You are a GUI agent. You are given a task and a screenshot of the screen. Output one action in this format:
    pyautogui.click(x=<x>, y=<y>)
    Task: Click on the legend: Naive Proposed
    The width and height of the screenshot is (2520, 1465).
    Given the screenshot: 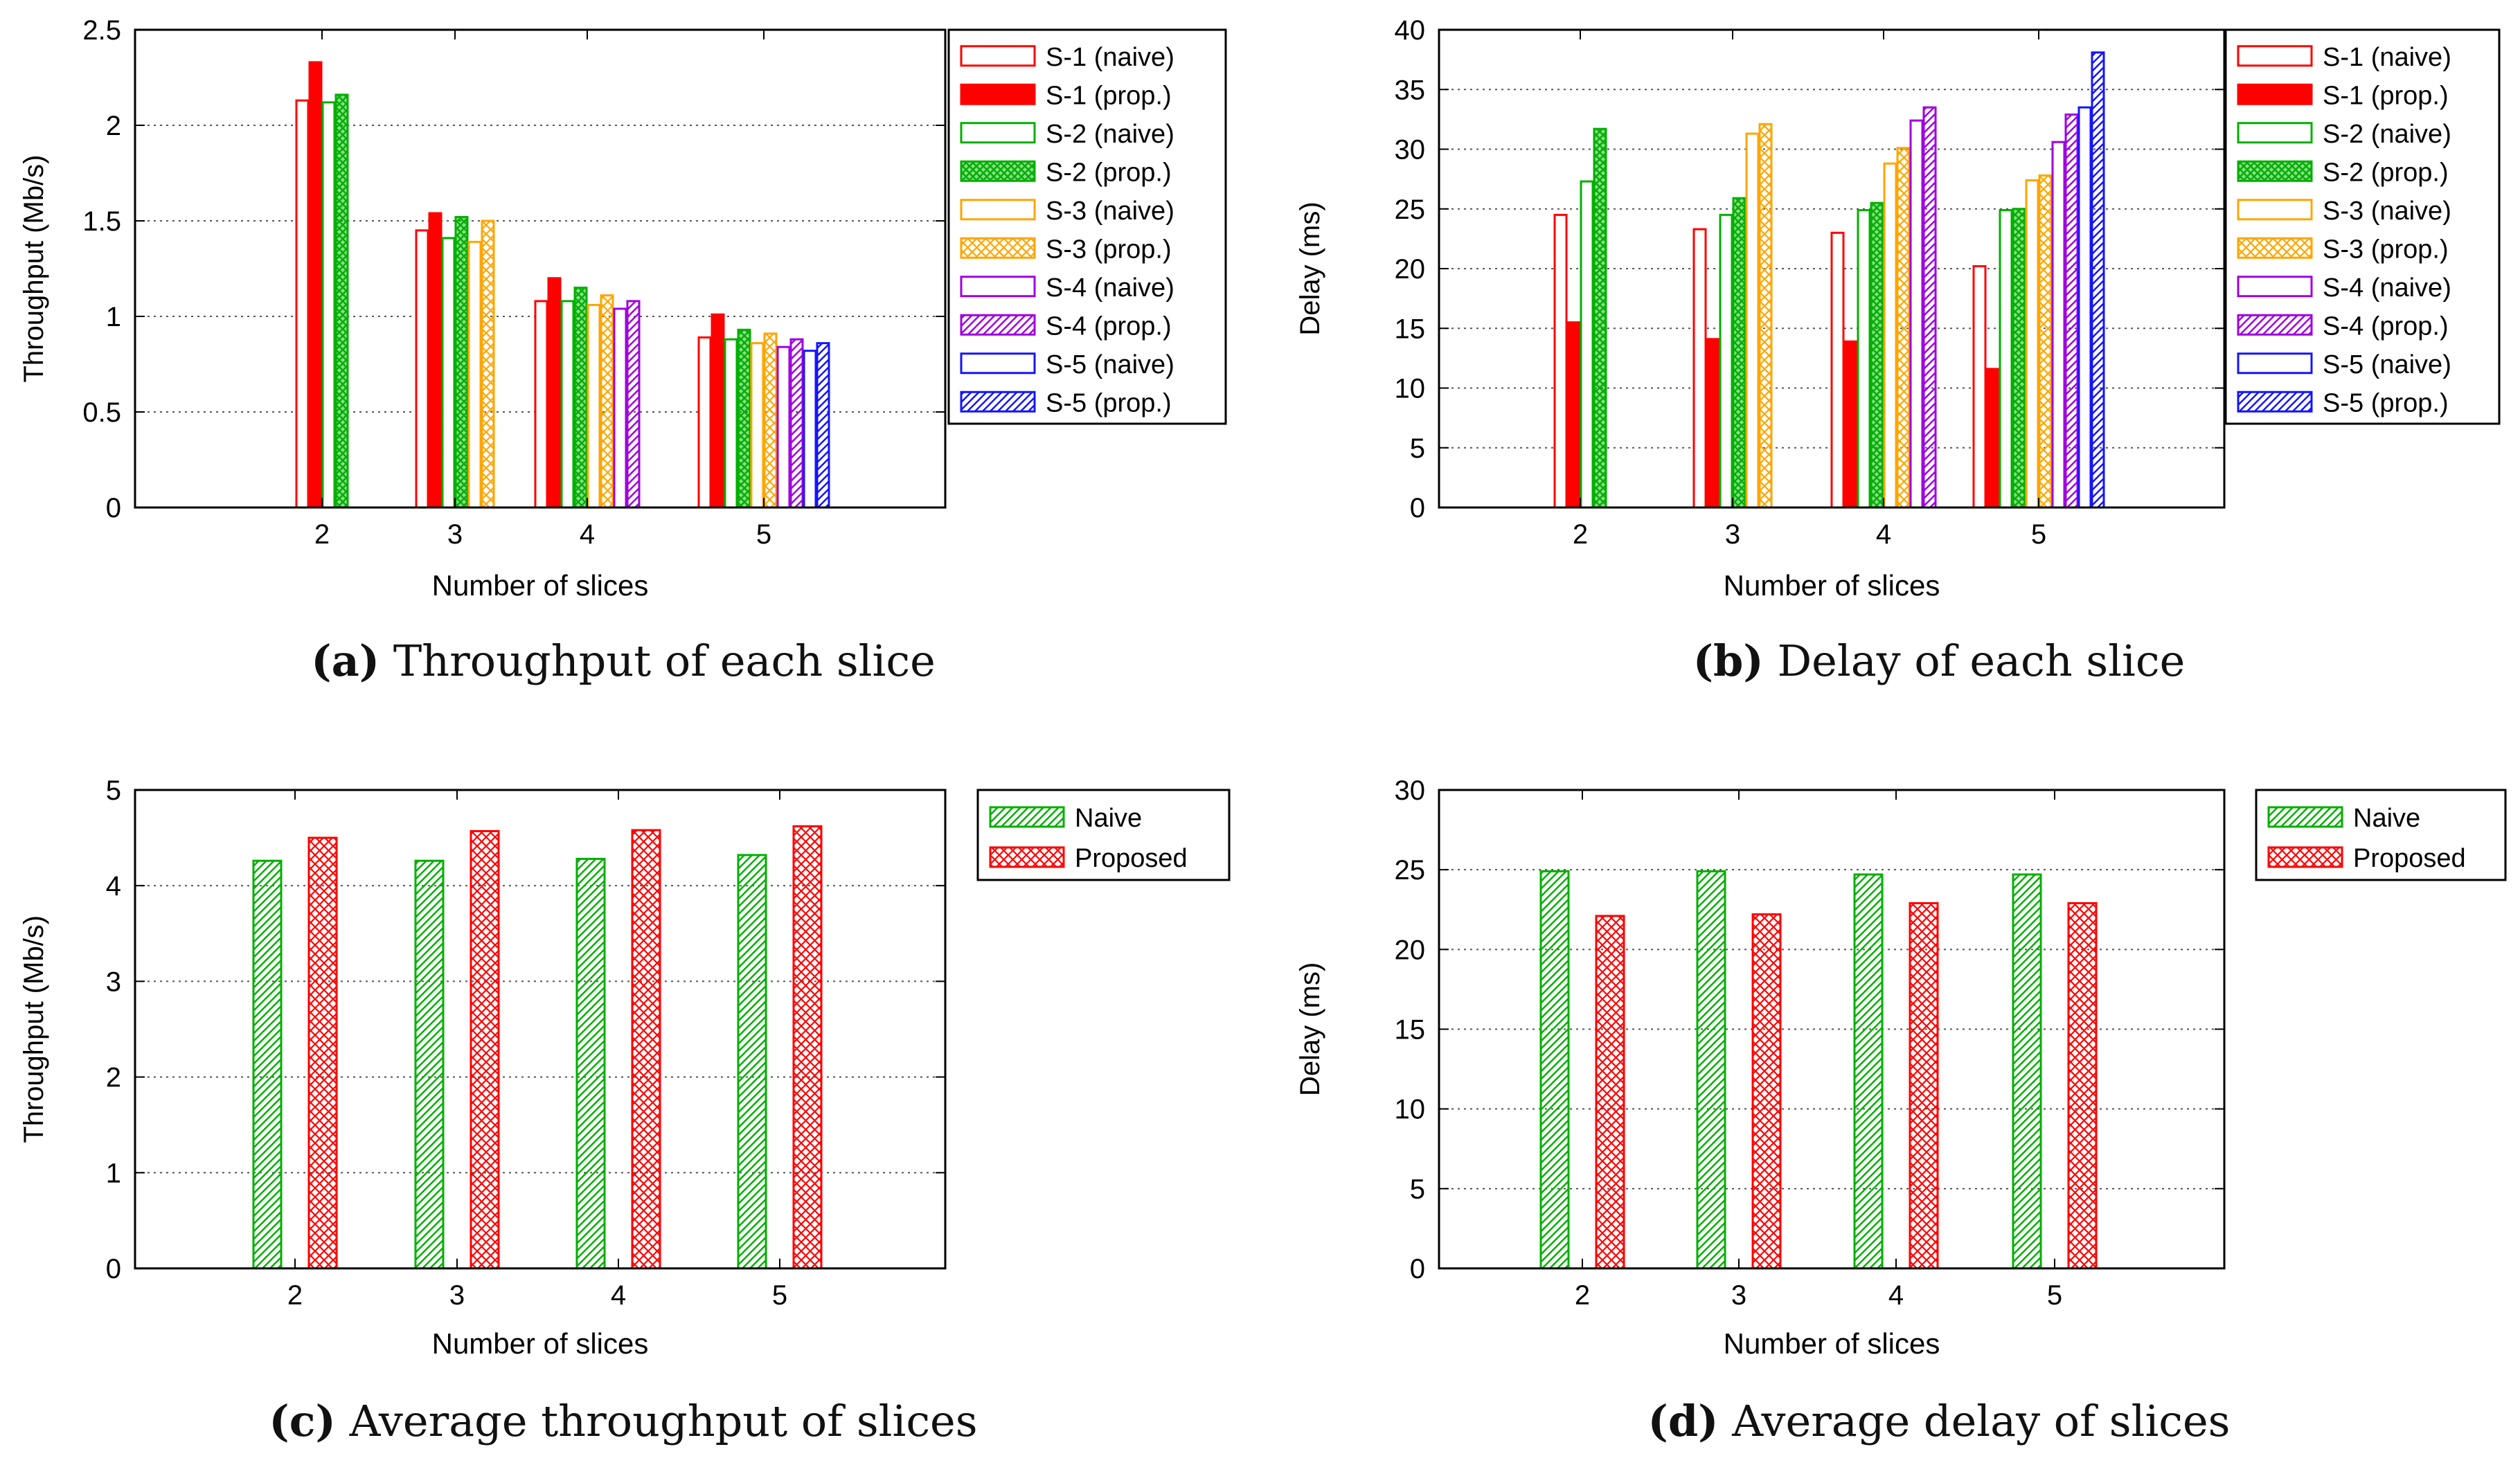 What is the action you would take?
    pyautogui.click(x=1103, y=835)
    